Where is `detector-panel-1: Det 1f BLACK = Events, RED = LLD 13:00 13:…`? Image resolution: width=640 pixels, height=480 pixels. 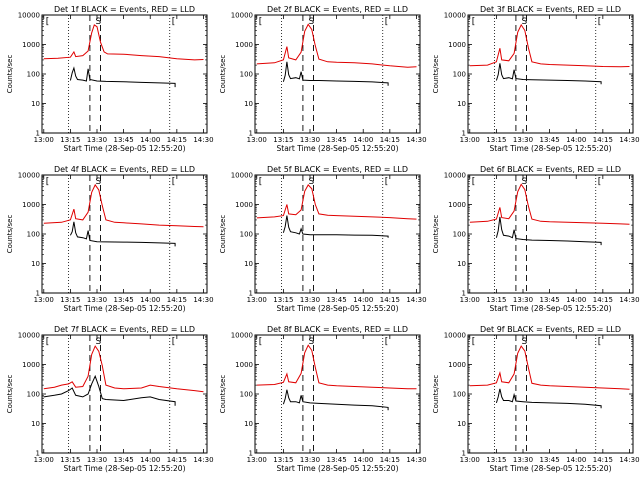 detector-panel-1: Det 1f BLACK = Events, RED = LLD 13:00 13:… is located at coordinates (110, 79).